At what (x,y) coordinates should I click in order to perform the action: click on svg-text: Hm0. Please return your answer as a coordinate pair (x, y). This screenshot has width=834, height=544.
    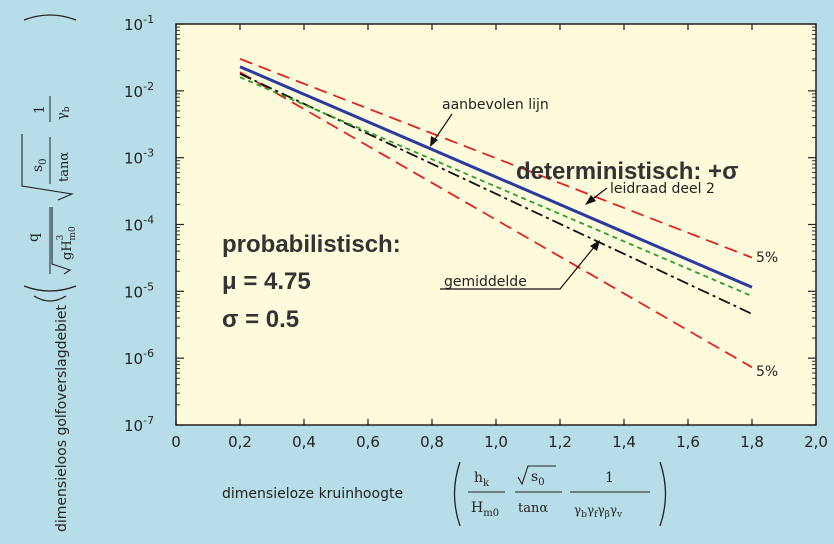
    Looking at the image, I should click on (485, 509).